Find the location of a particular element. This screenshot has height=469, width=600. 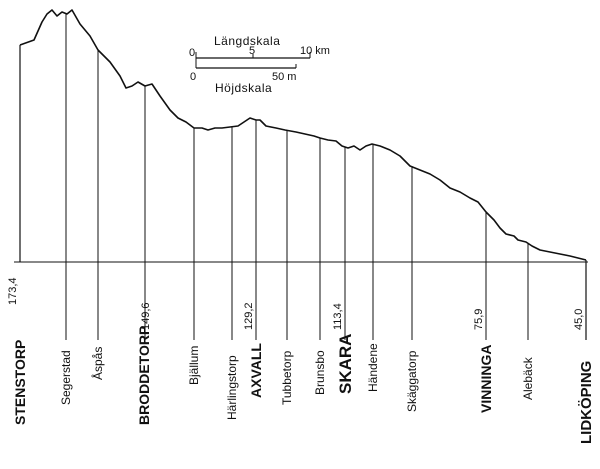

length-scale-label-0: 0 is located at coordinates (192, 53).